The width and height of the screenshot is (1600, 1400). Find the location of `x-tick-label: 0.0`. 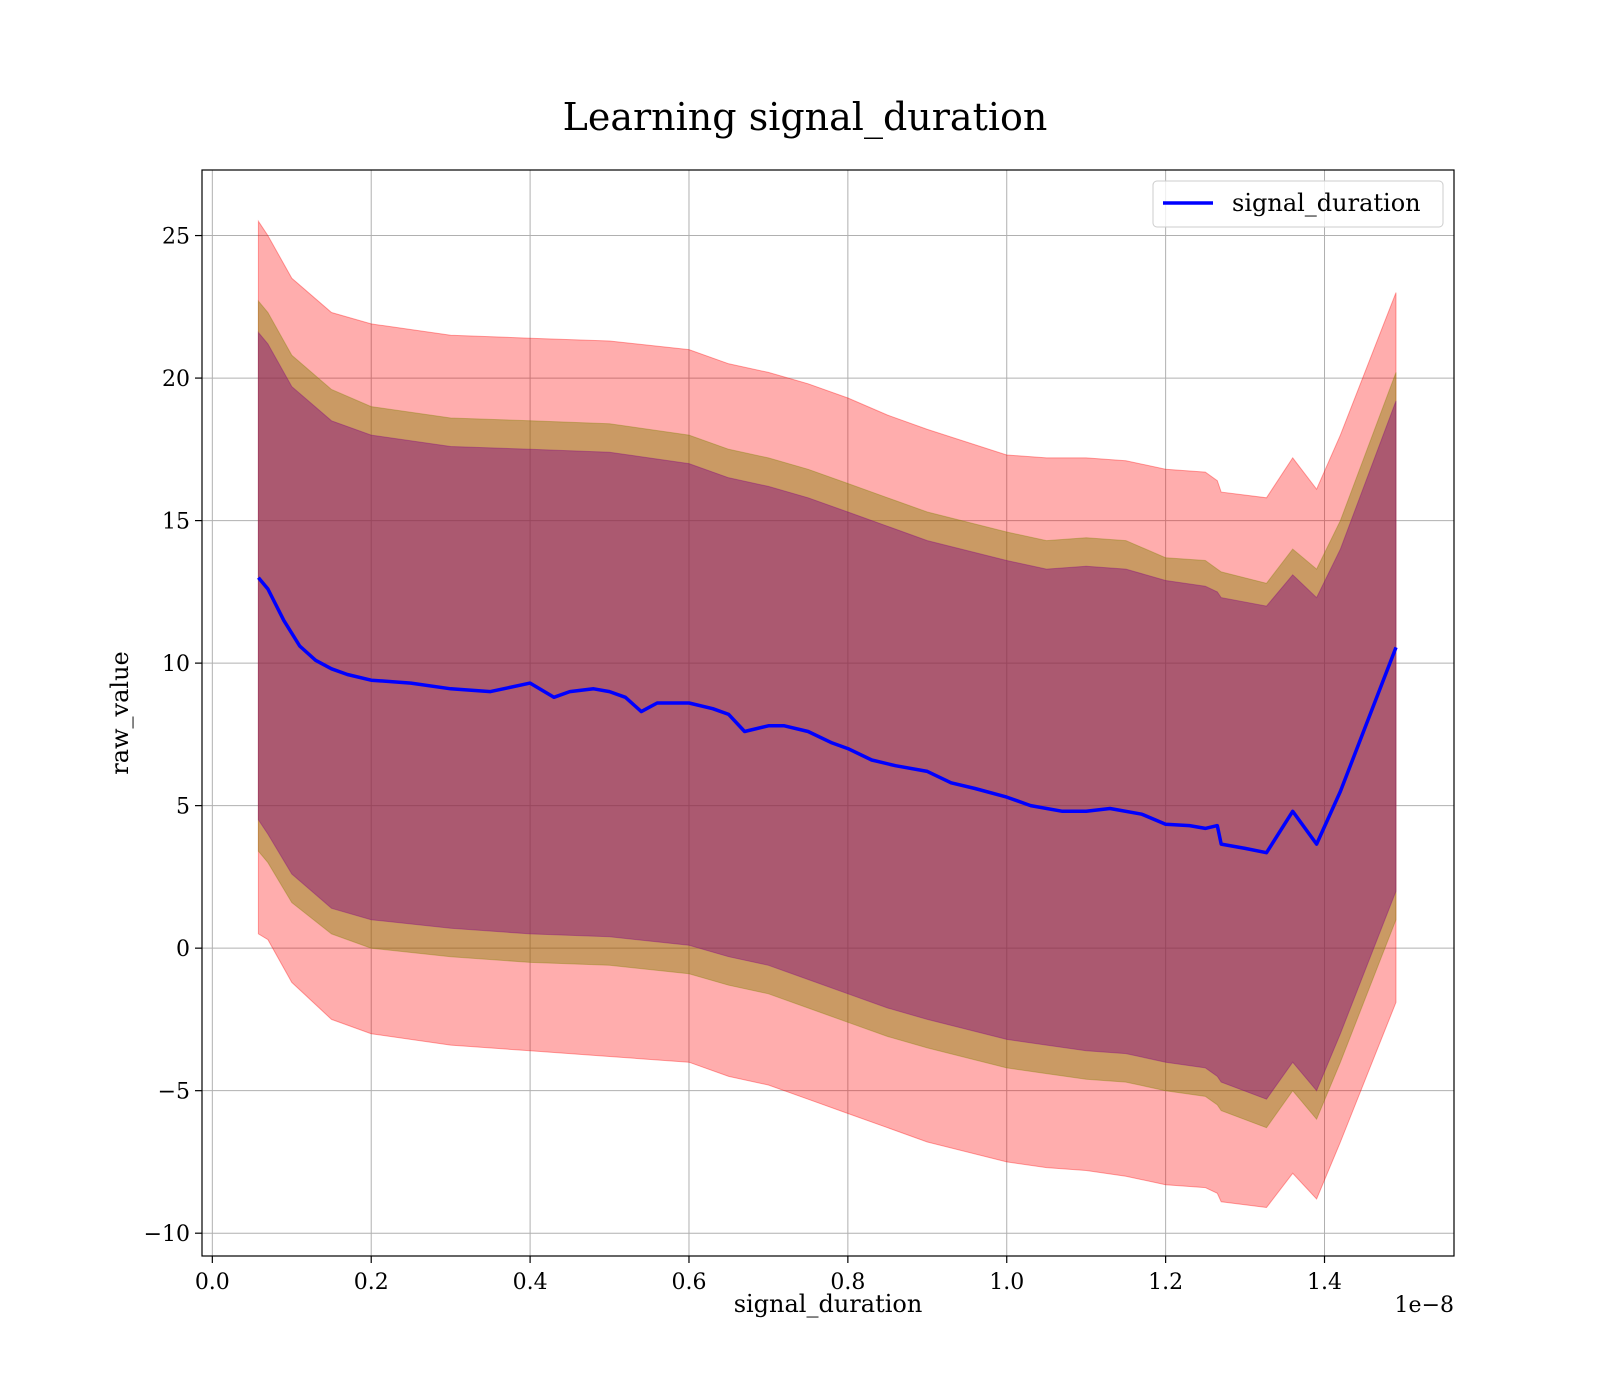

x-tick-label: 0.0 is located at coordinates (212, 1282).